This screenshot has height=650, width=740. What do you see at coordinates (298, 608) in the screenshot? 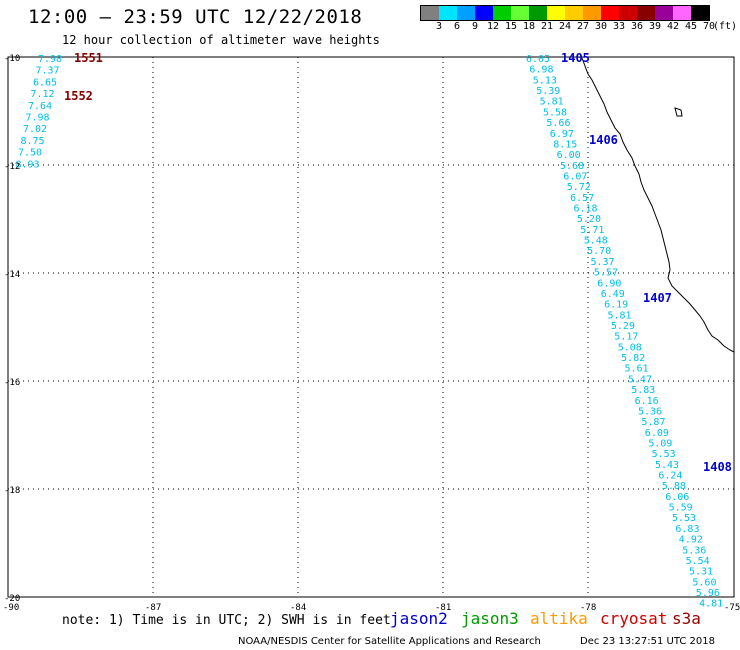
I see `lon-tick-label: -84` at bounding box center [298, 608].